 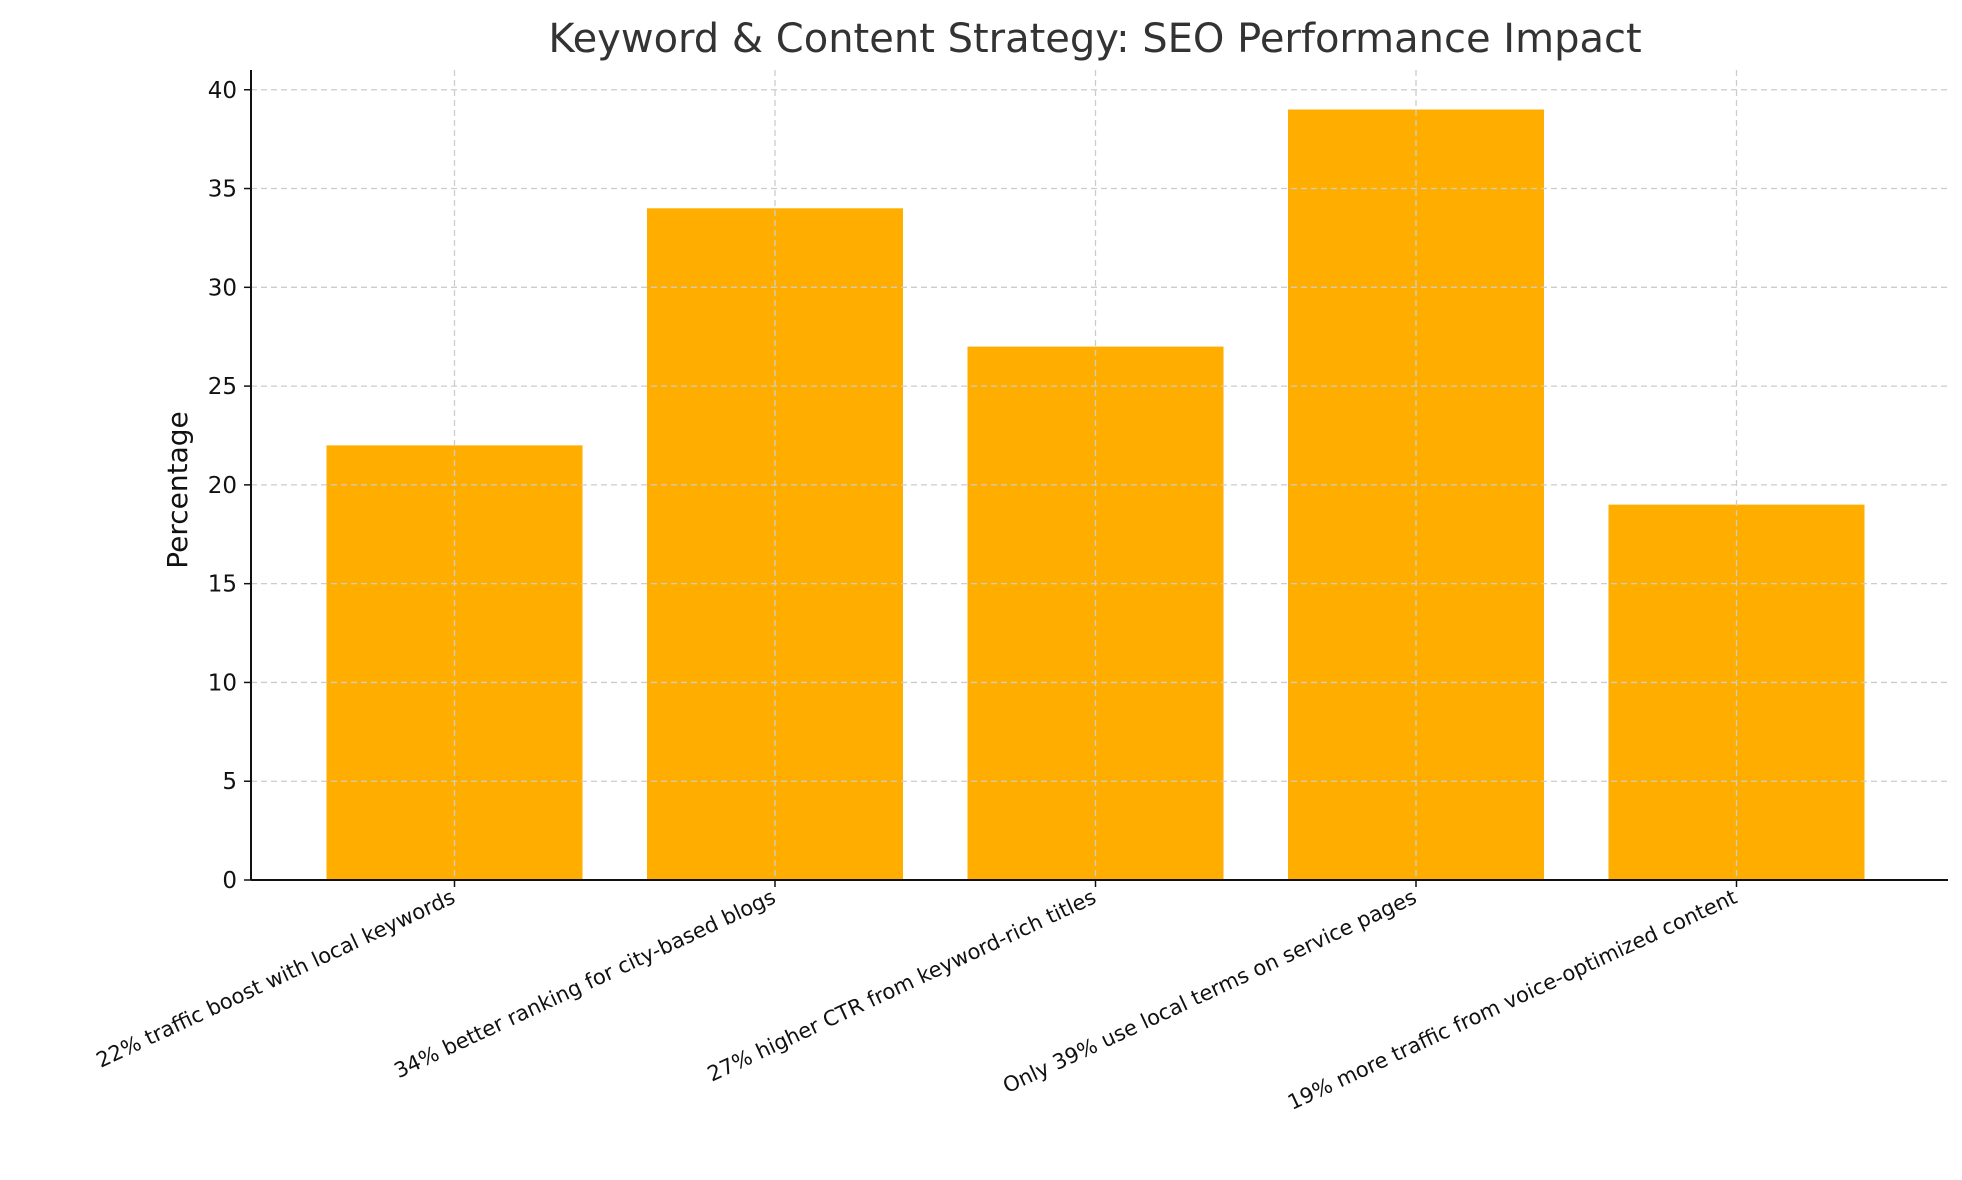 I want to click on y-tick-label: 15, so click(x=222, y=585).